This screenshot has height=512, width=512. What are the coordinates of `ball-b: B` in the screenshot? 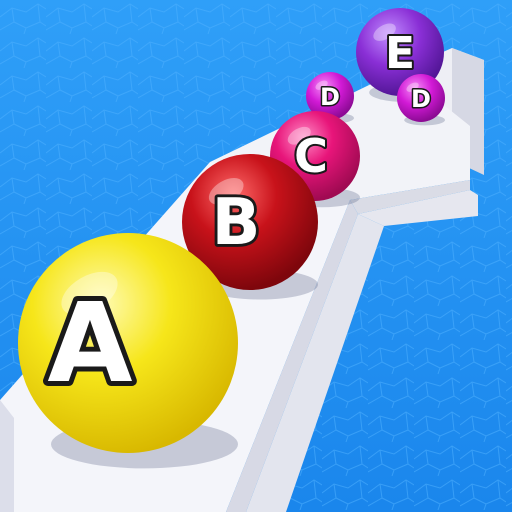 It's located at (250, 227).